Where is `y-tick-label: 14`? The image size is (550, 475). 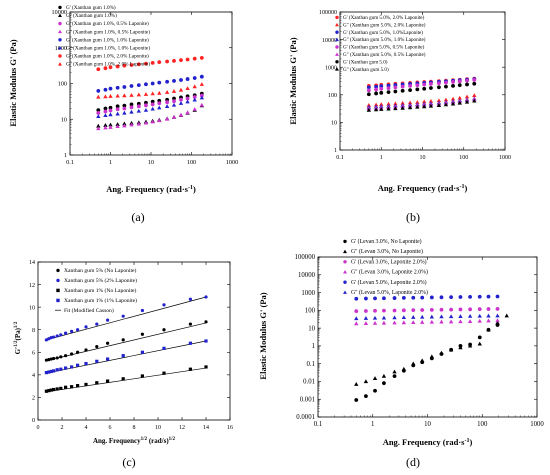 y-tick-label: 14 is located at coordinates (32, 263).